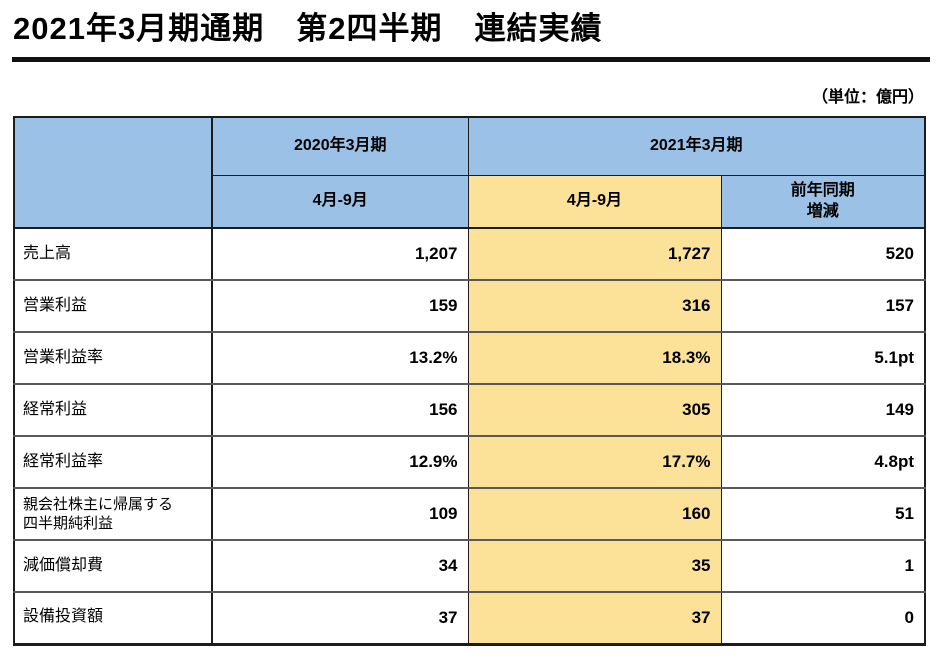 This screenshot has height=660, width=942. Describe the element at coordinates (594, 462) in the screenshot. I see `curr-value-cell: 17.7%` at that location.